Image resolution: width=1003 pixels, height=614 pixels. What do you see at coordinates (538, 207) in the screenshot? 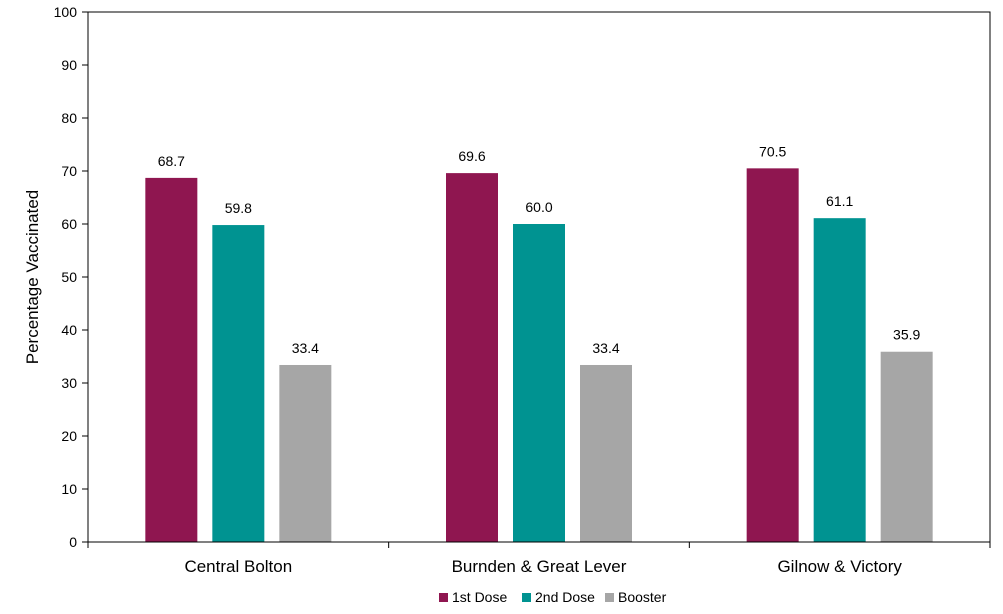
I see `data-label: 60.0` at bounding box center [538, 207].